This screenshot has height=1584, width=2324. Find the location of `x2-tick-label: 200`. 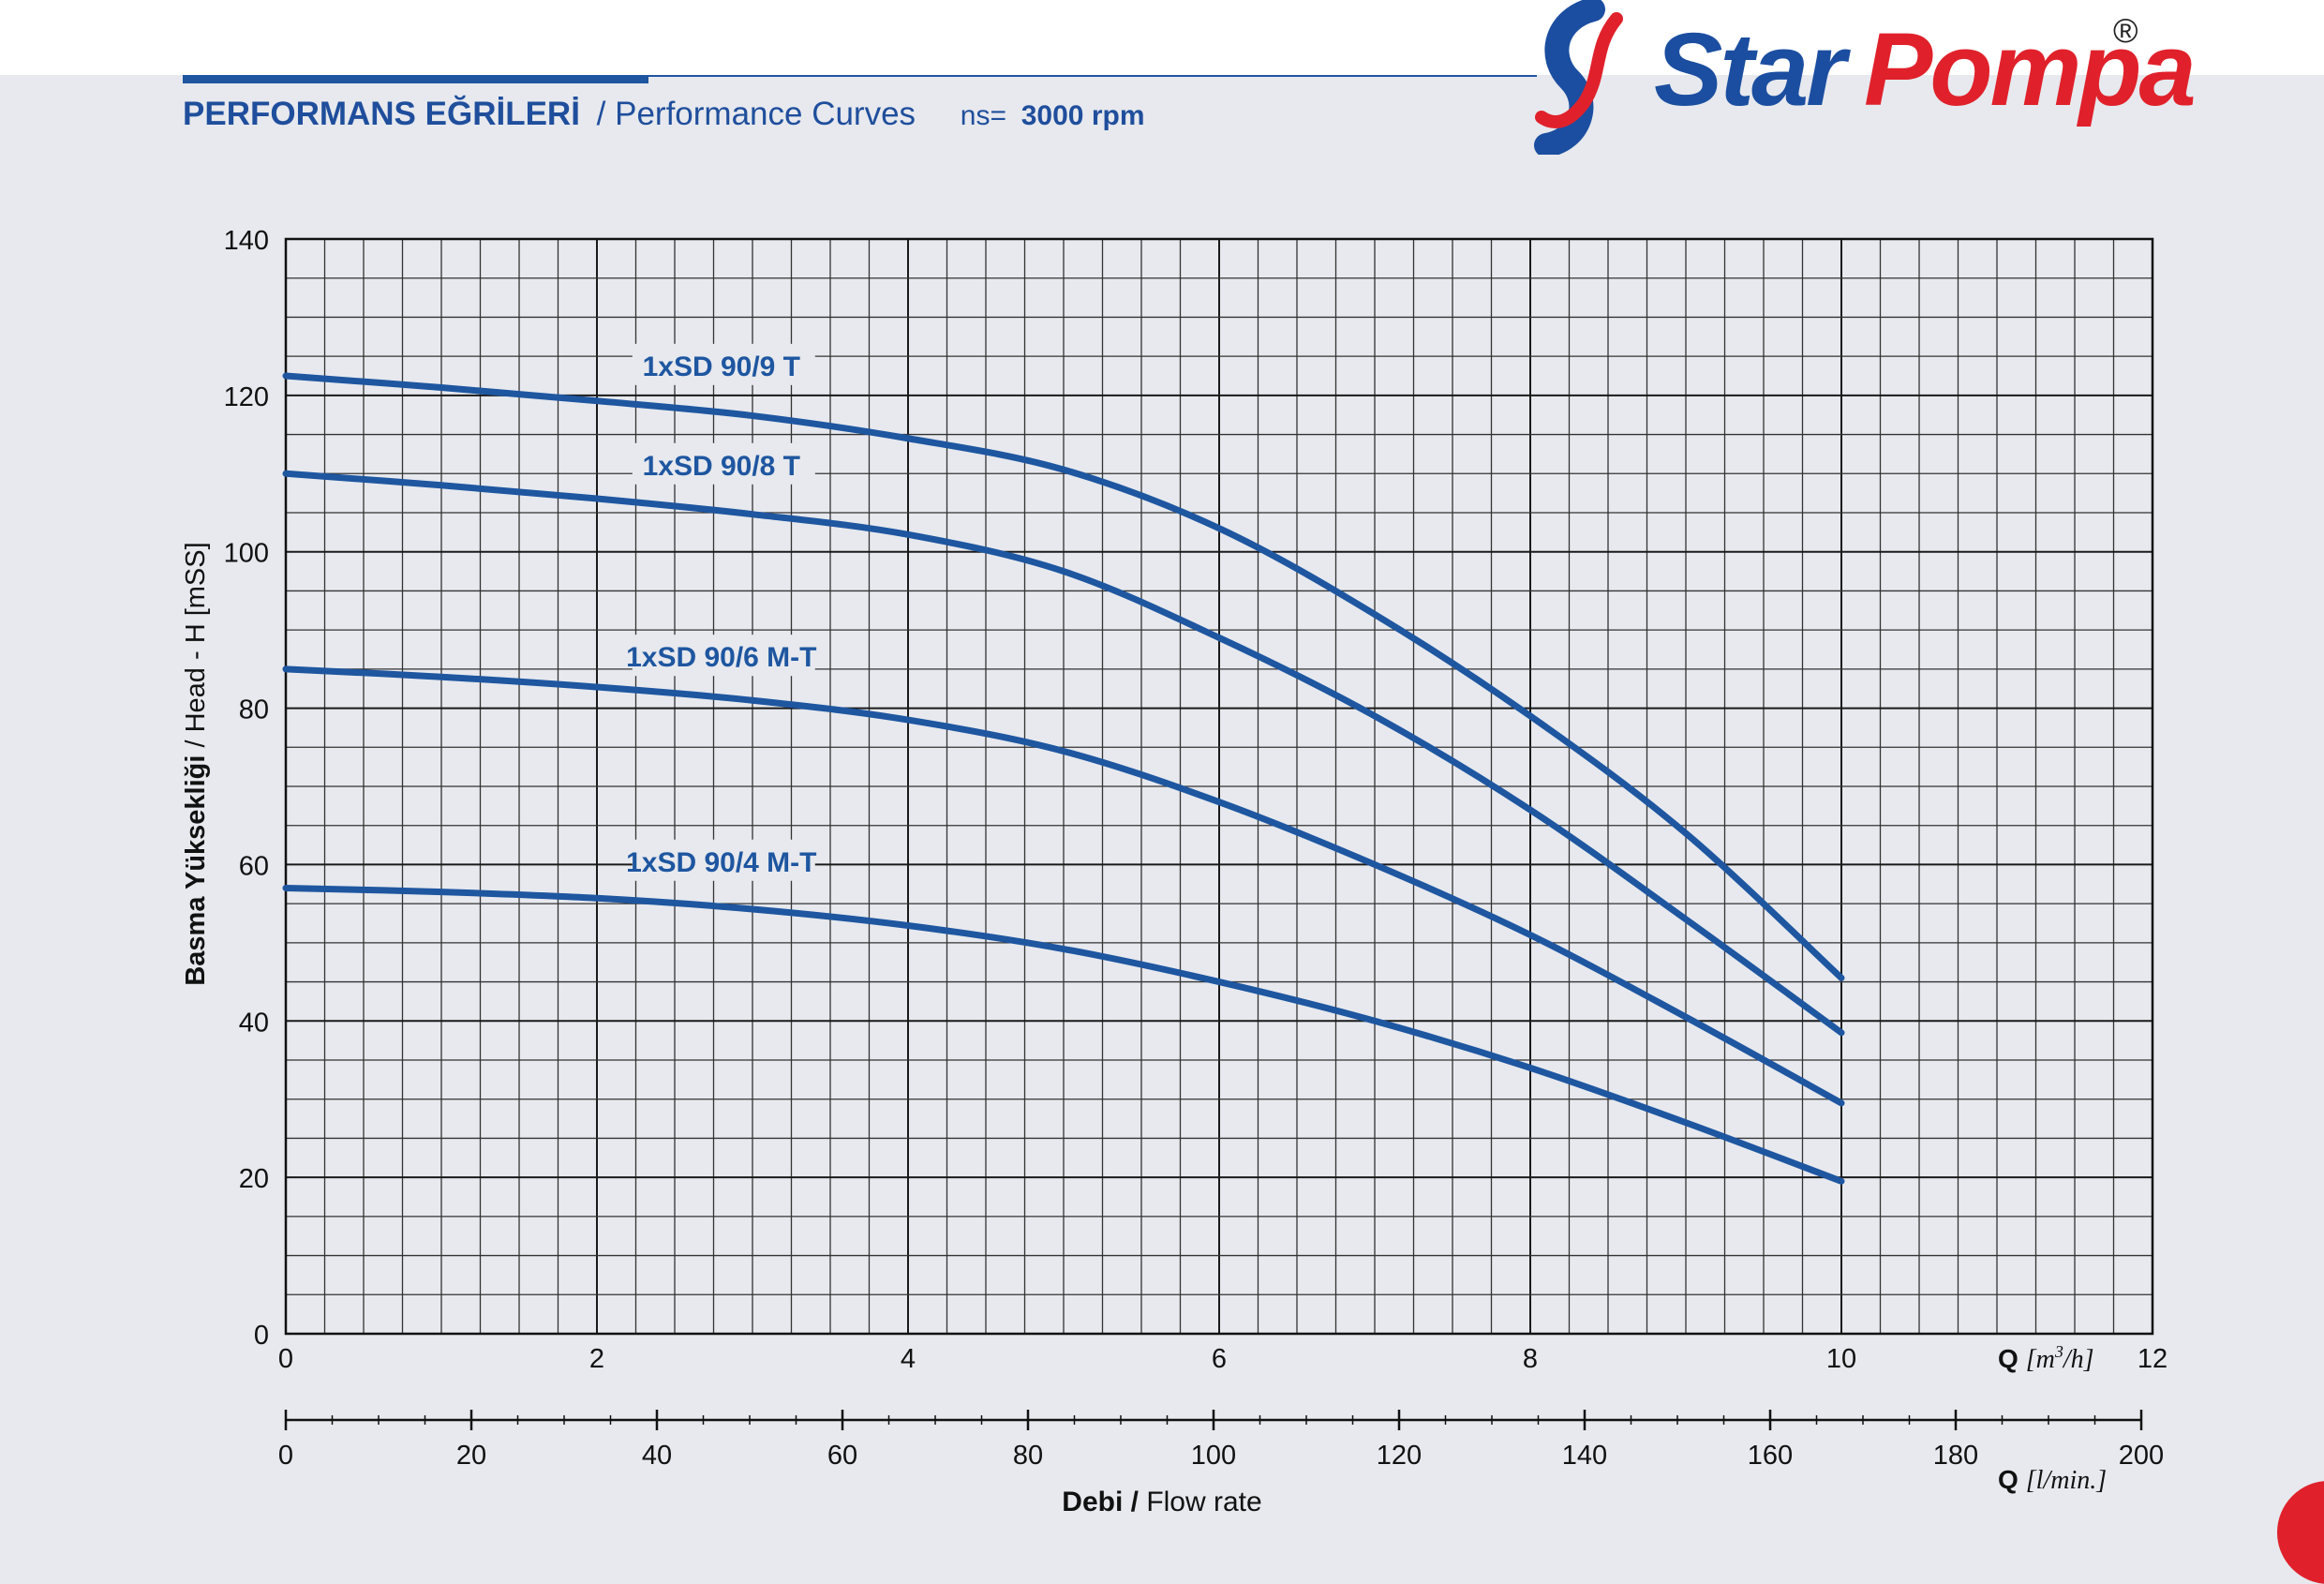

x2-tick-label: 200 is located at coordinates (2141, 1456).